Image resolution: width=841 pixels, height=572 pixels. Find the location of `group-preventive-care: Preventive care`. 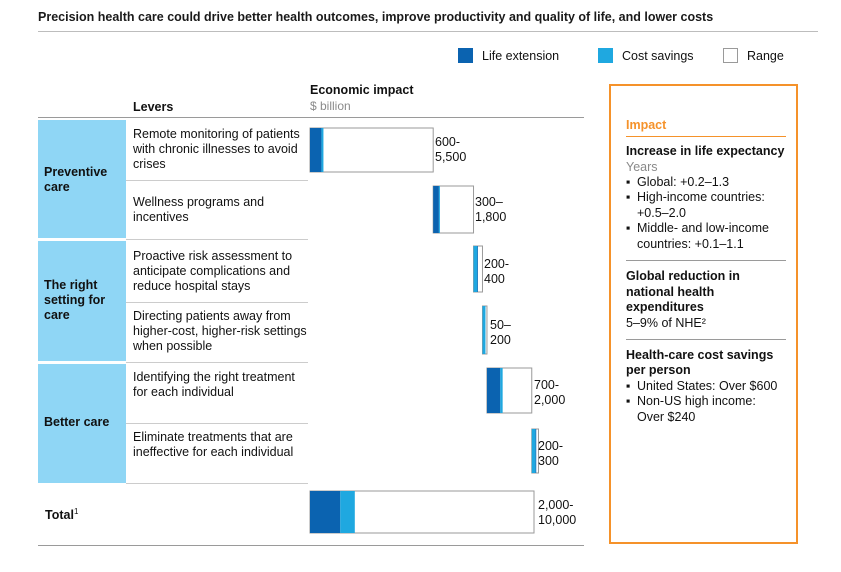

group-preventive-care: Preventive care is located at coordinates (82, 179).